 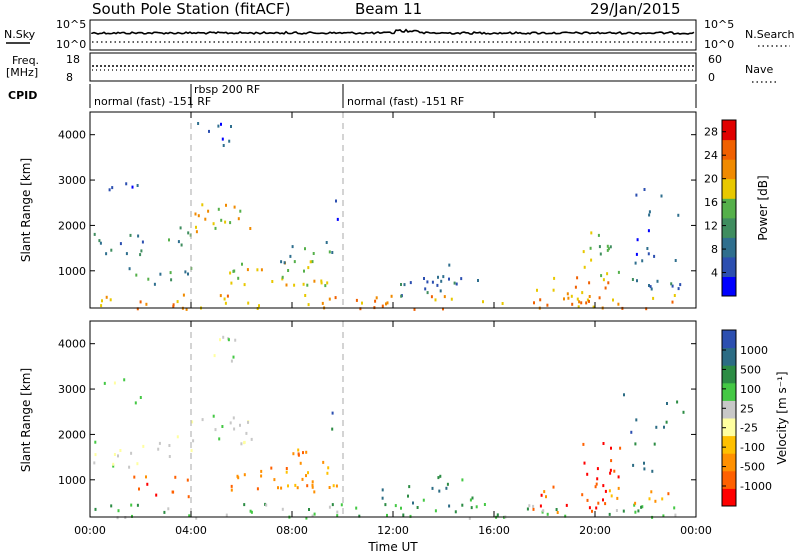 What do you see at coordinates (714, 273) in the screenshot?
I see `power-colorbar-tick-label: 4` at bounding box center [714, 273].